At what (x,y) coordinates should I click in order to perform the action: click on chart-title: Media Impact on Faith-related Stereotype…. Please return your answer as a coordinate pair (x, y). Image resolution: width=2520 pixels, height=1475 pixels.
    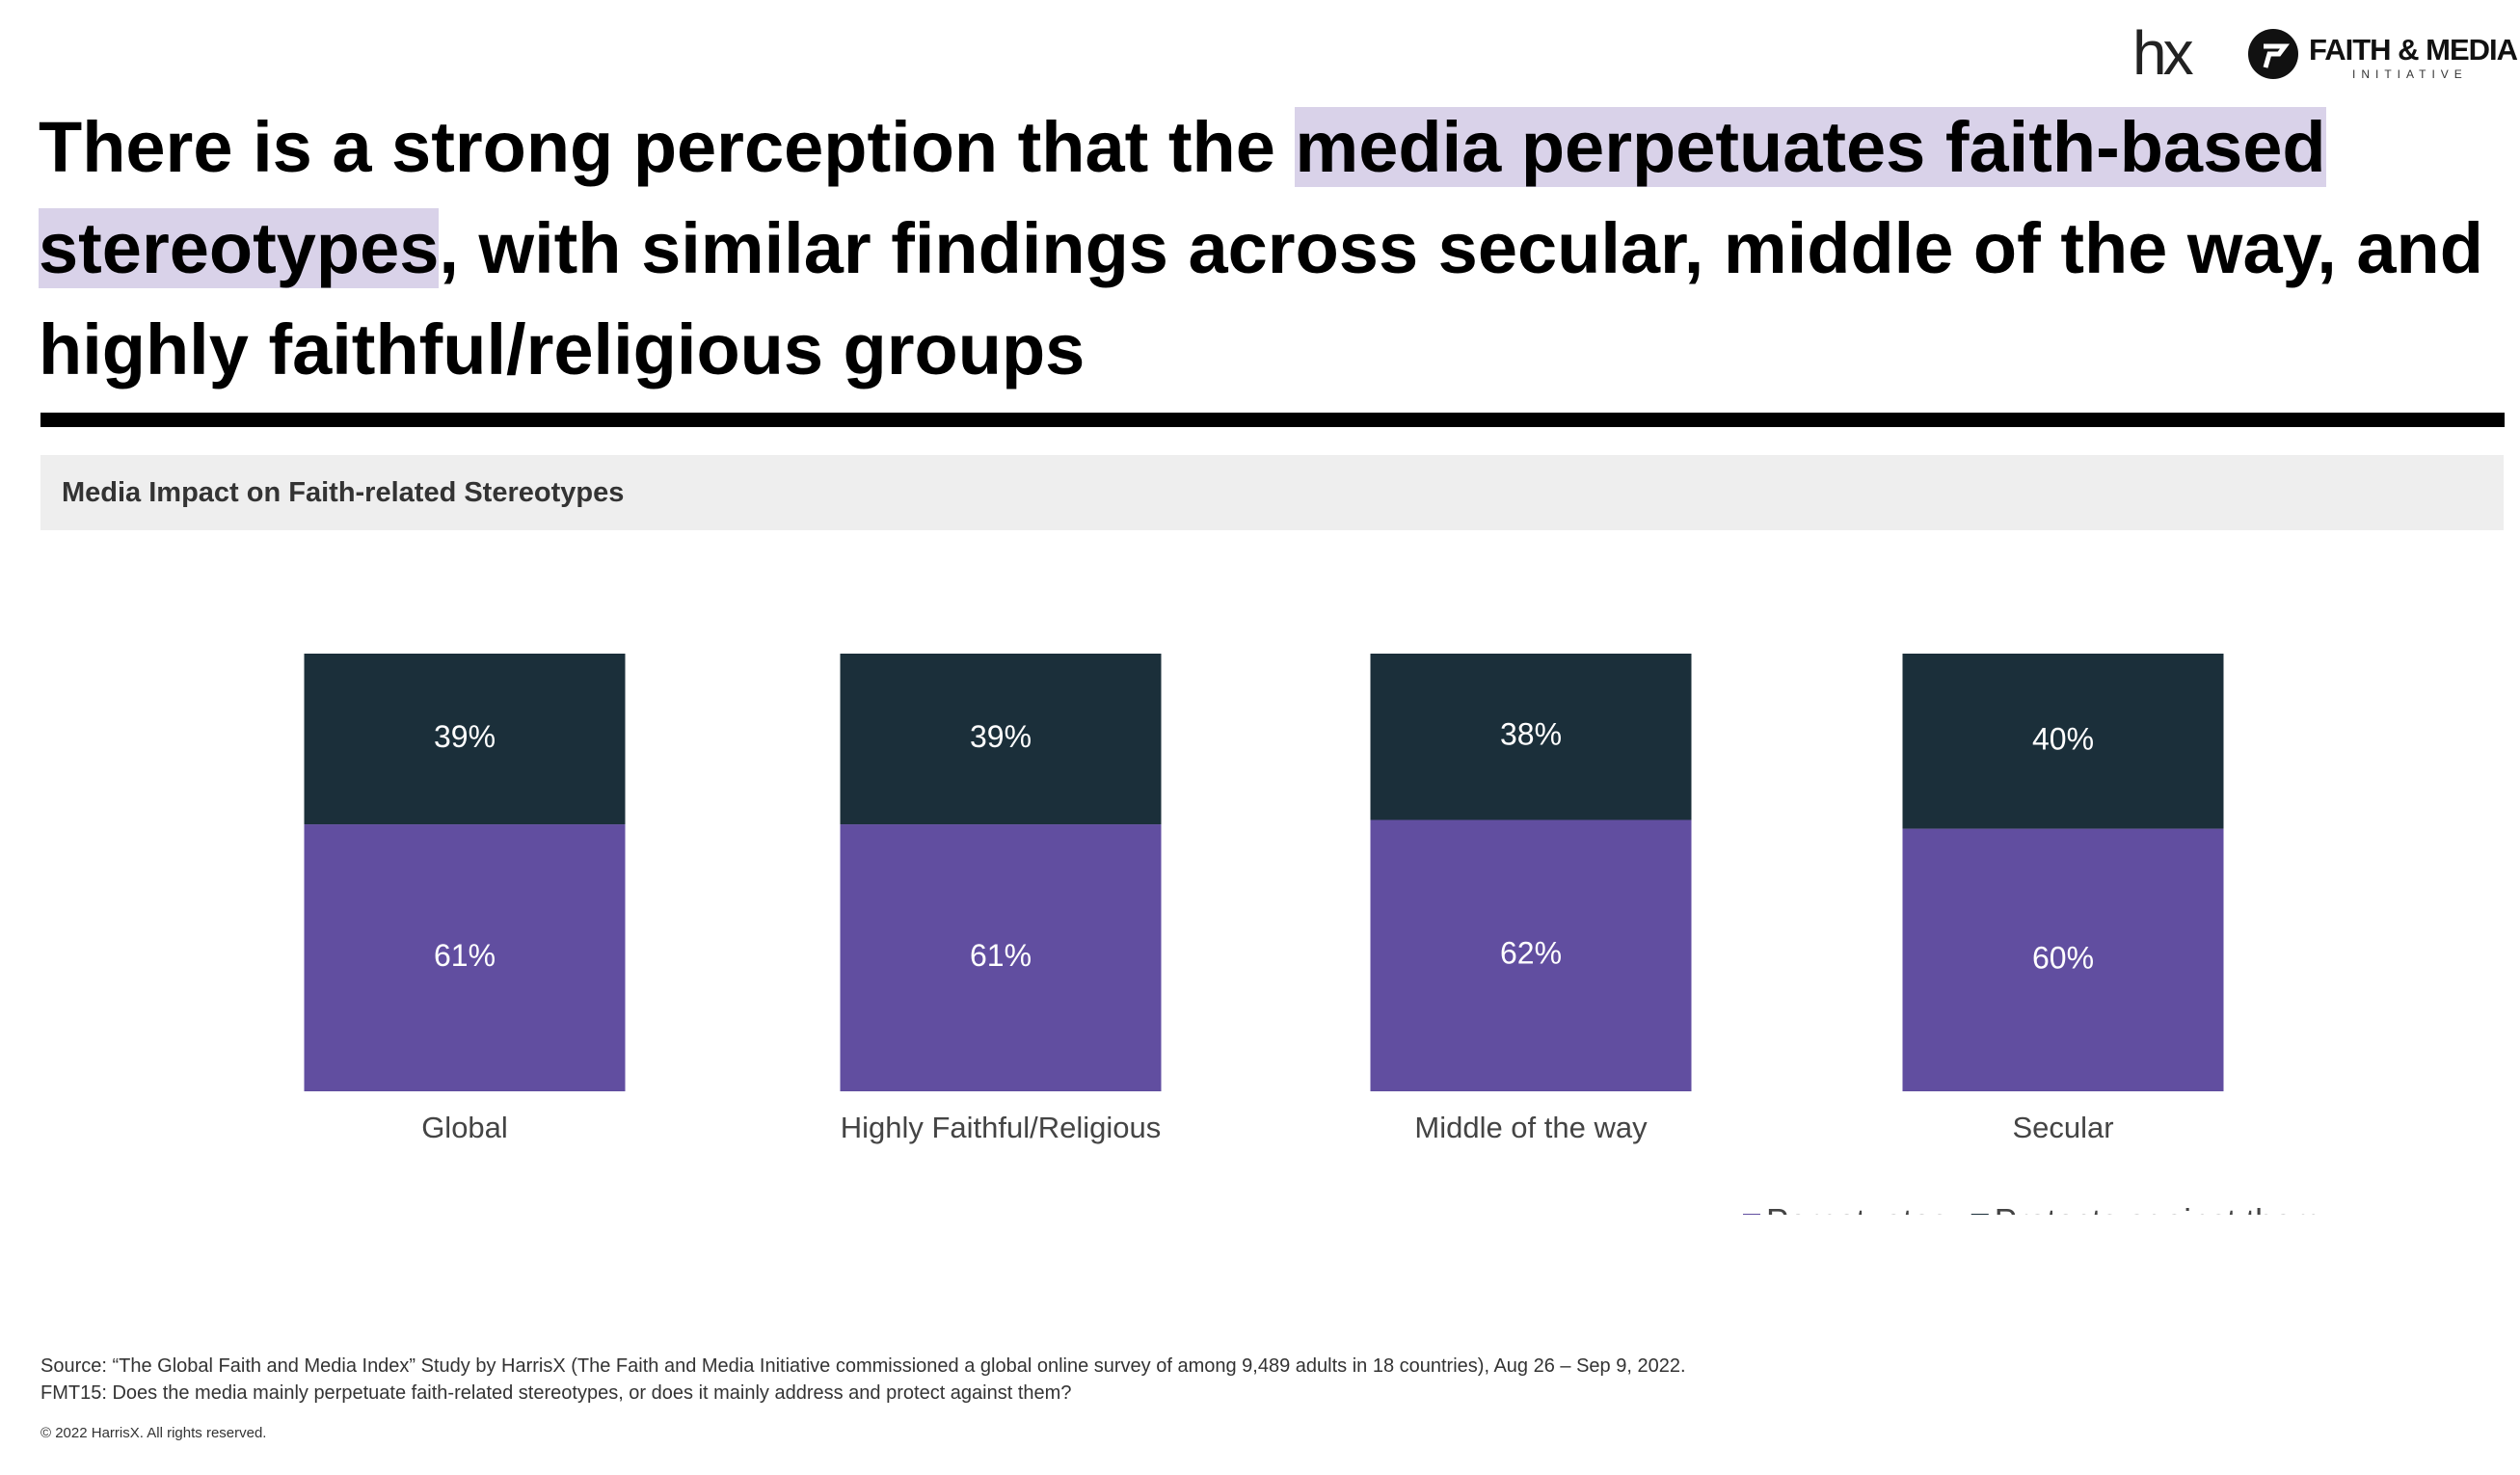
    Looking at the image, I should click on (344, 493).